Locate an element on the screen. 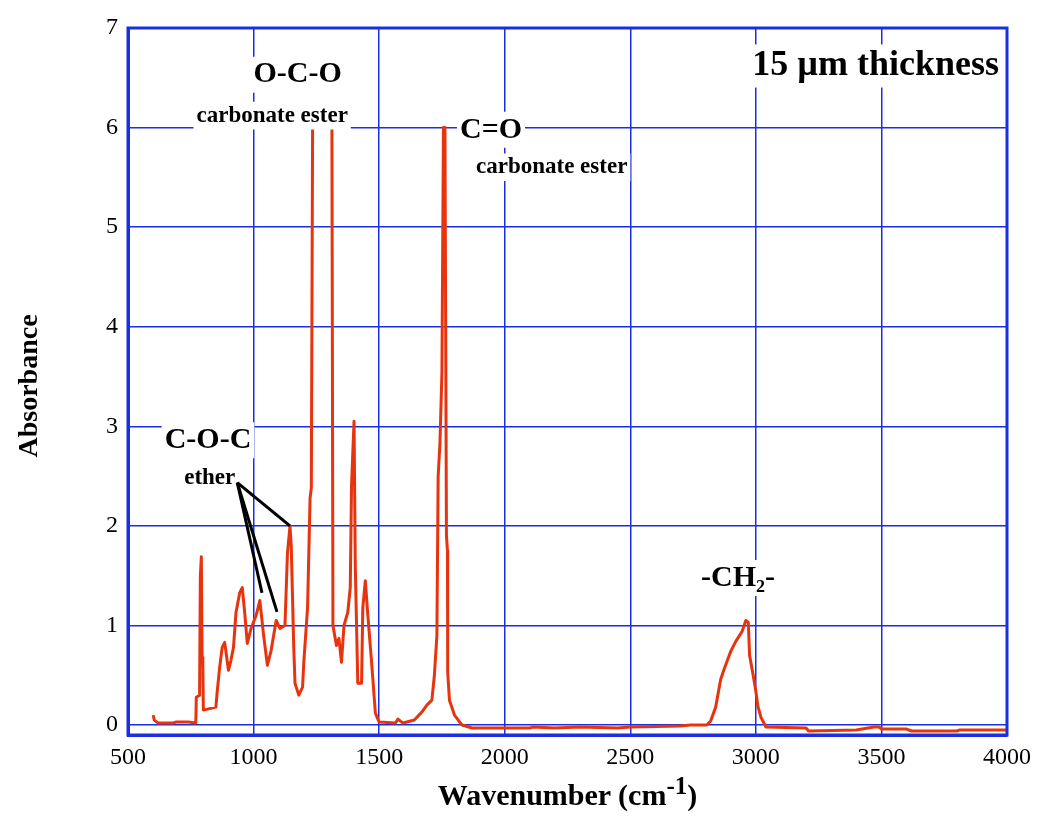 This screenshot has width=1041, height=836. annotation: -CH₂- is located at coordinates (738, 575).